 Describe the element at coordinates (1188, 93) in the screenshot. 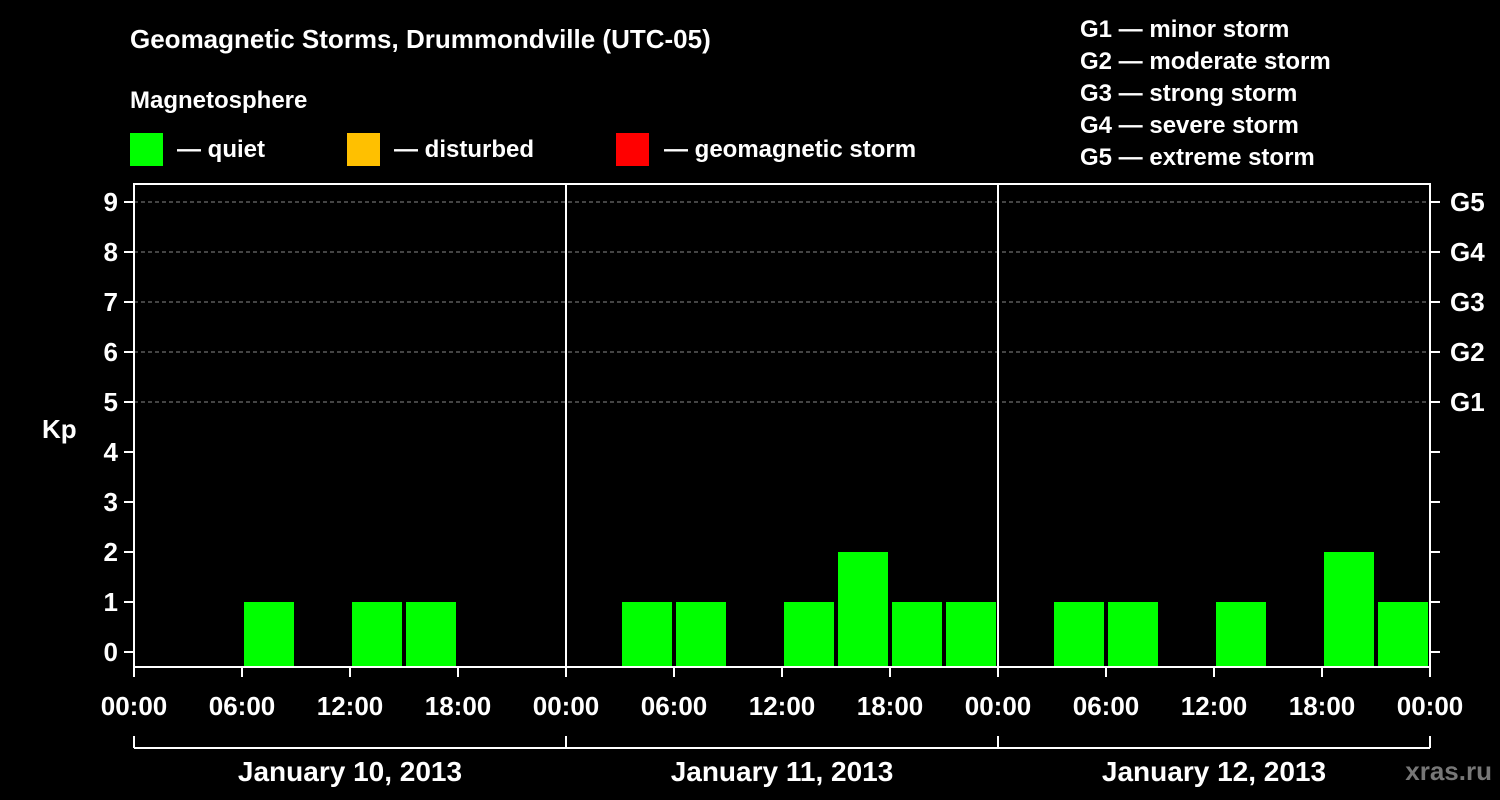

I see `scale-g3: G3 — strong storm` at that location.